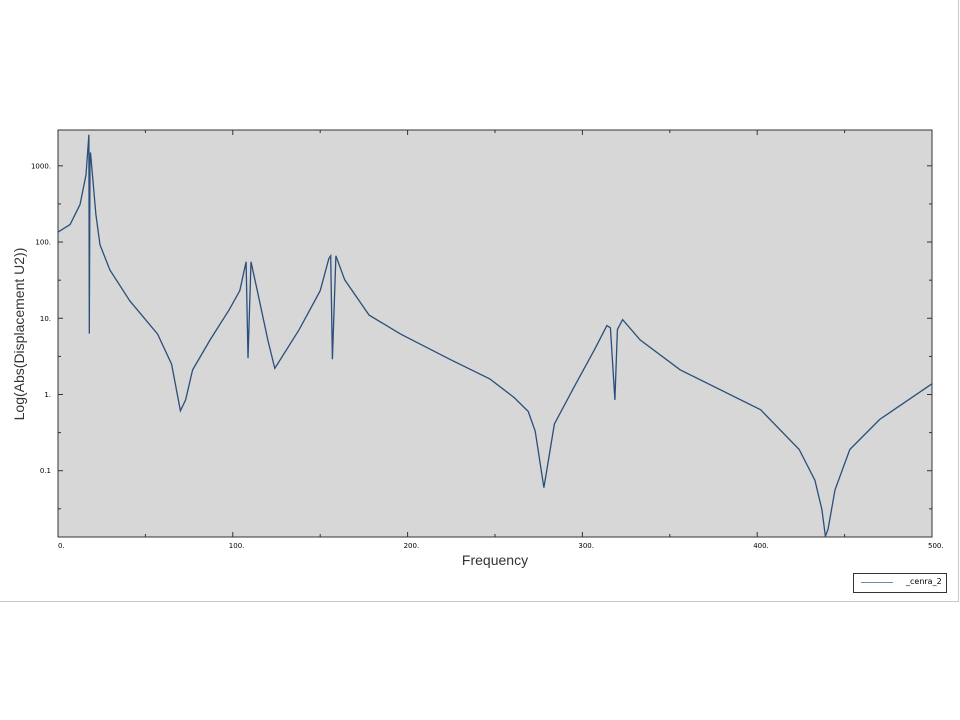 The image size is (960, 720). What do you see at coordinates (43, 243) in the screenshot?
I see `y-tick-label: 100.` at bounding box center [43, 243].